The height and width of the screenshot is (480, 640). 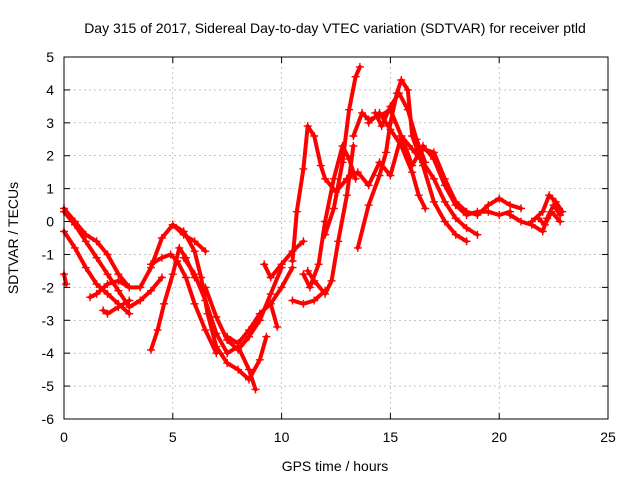 I want to click on y-tick-label: -5, so click(x=48, y=386).